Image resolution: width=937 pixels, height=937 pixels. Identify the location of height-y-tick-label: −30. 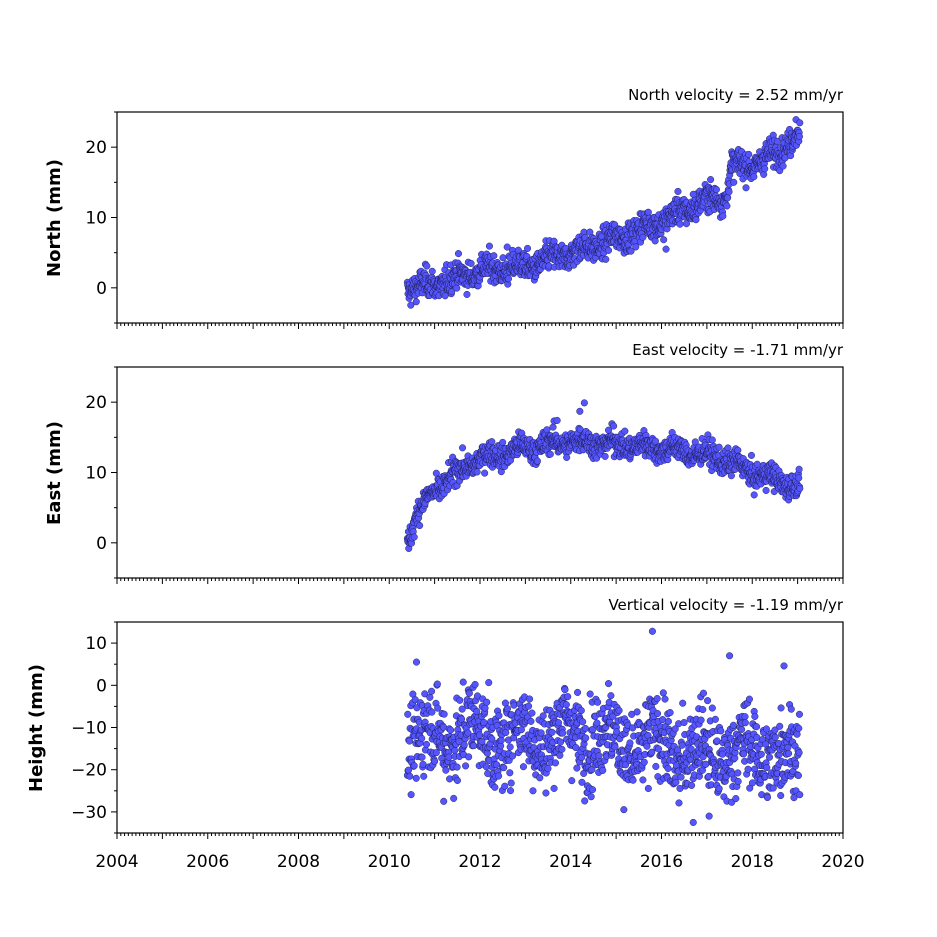
(89, 813).